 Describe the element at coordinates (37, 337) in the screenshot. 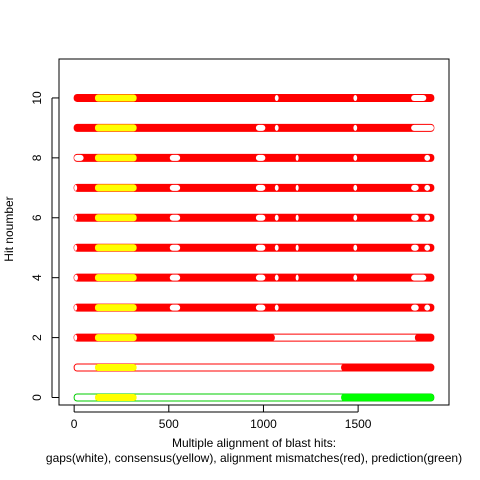

I see `y-tick-label: 2` at that location.